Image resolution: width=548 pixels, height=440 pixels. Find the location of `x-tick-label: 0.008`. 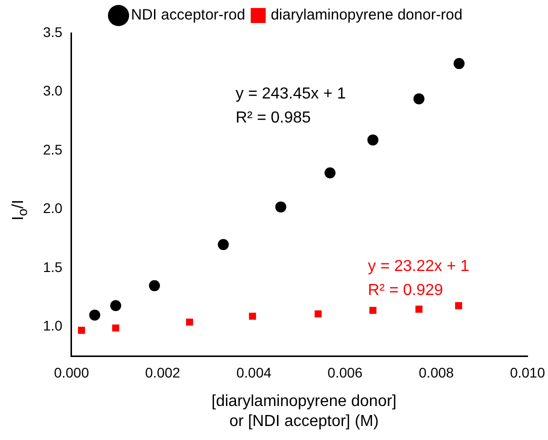

x-tick-label: 0.008 is located at coordinates (436, 372).